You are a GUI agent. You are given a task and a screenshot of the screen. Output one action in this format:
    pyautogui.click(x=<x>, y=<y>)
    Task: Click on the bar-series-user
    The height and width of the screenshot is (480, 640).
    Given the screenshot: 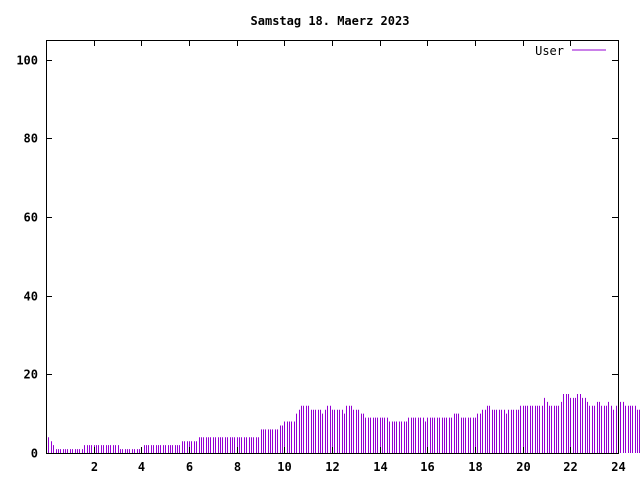 What is the action you would take?
    pyautogui.click(x=343, y=423)
    